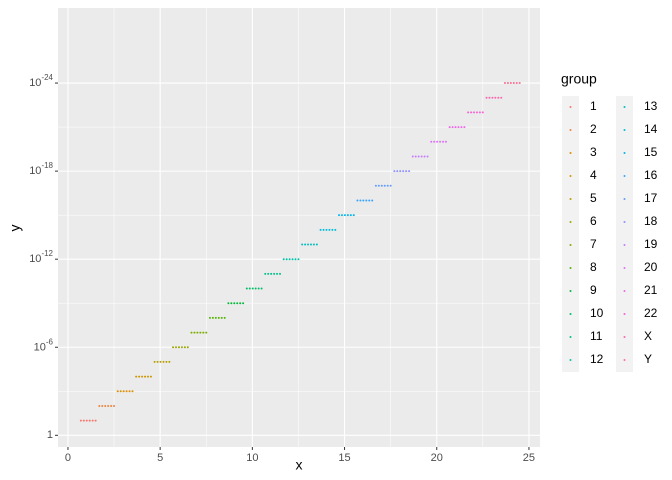 The height and width of the screenshot is (480, 672). I want to click on legend-label: 5, so click(593, 198).